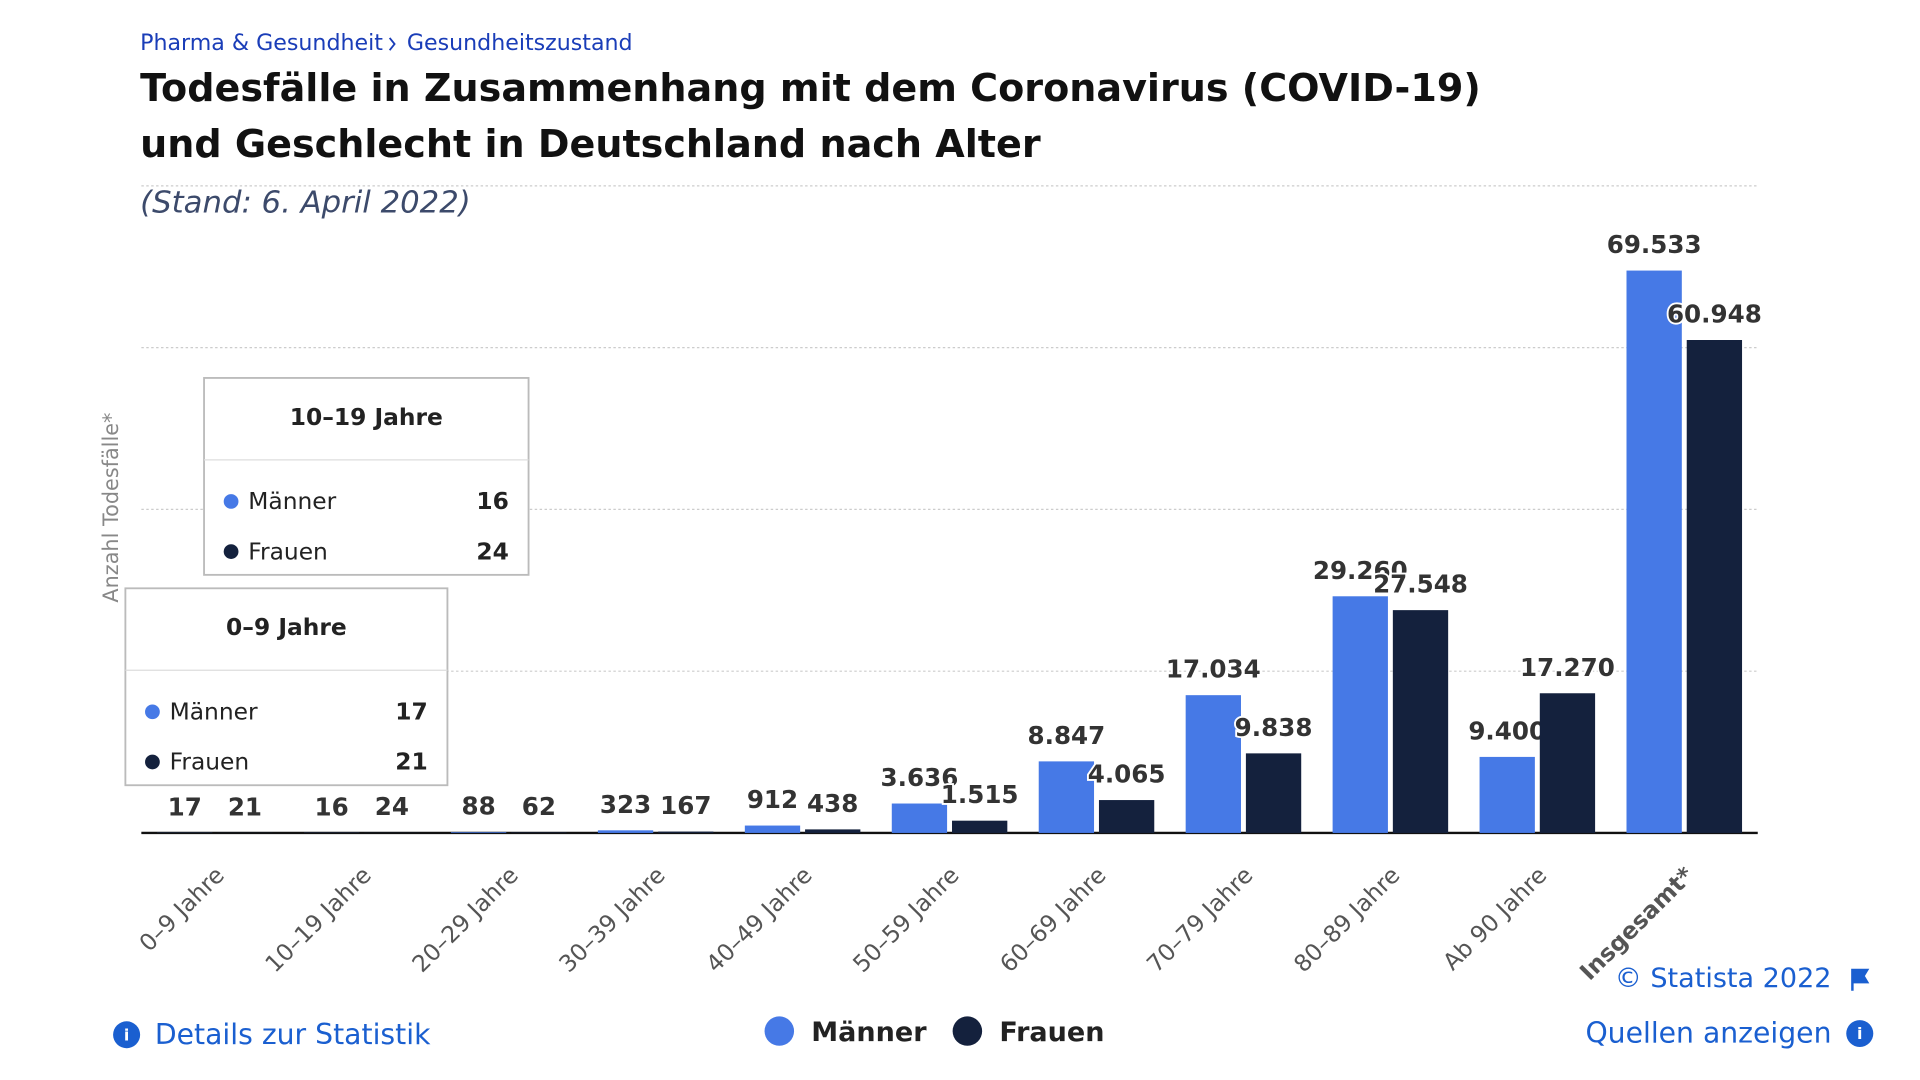  What do you see at coordinates (111, 508) in the screenshot?
I see `y-axis-label: Anzahl Todesfälle*` at bounding box center [111, 508].